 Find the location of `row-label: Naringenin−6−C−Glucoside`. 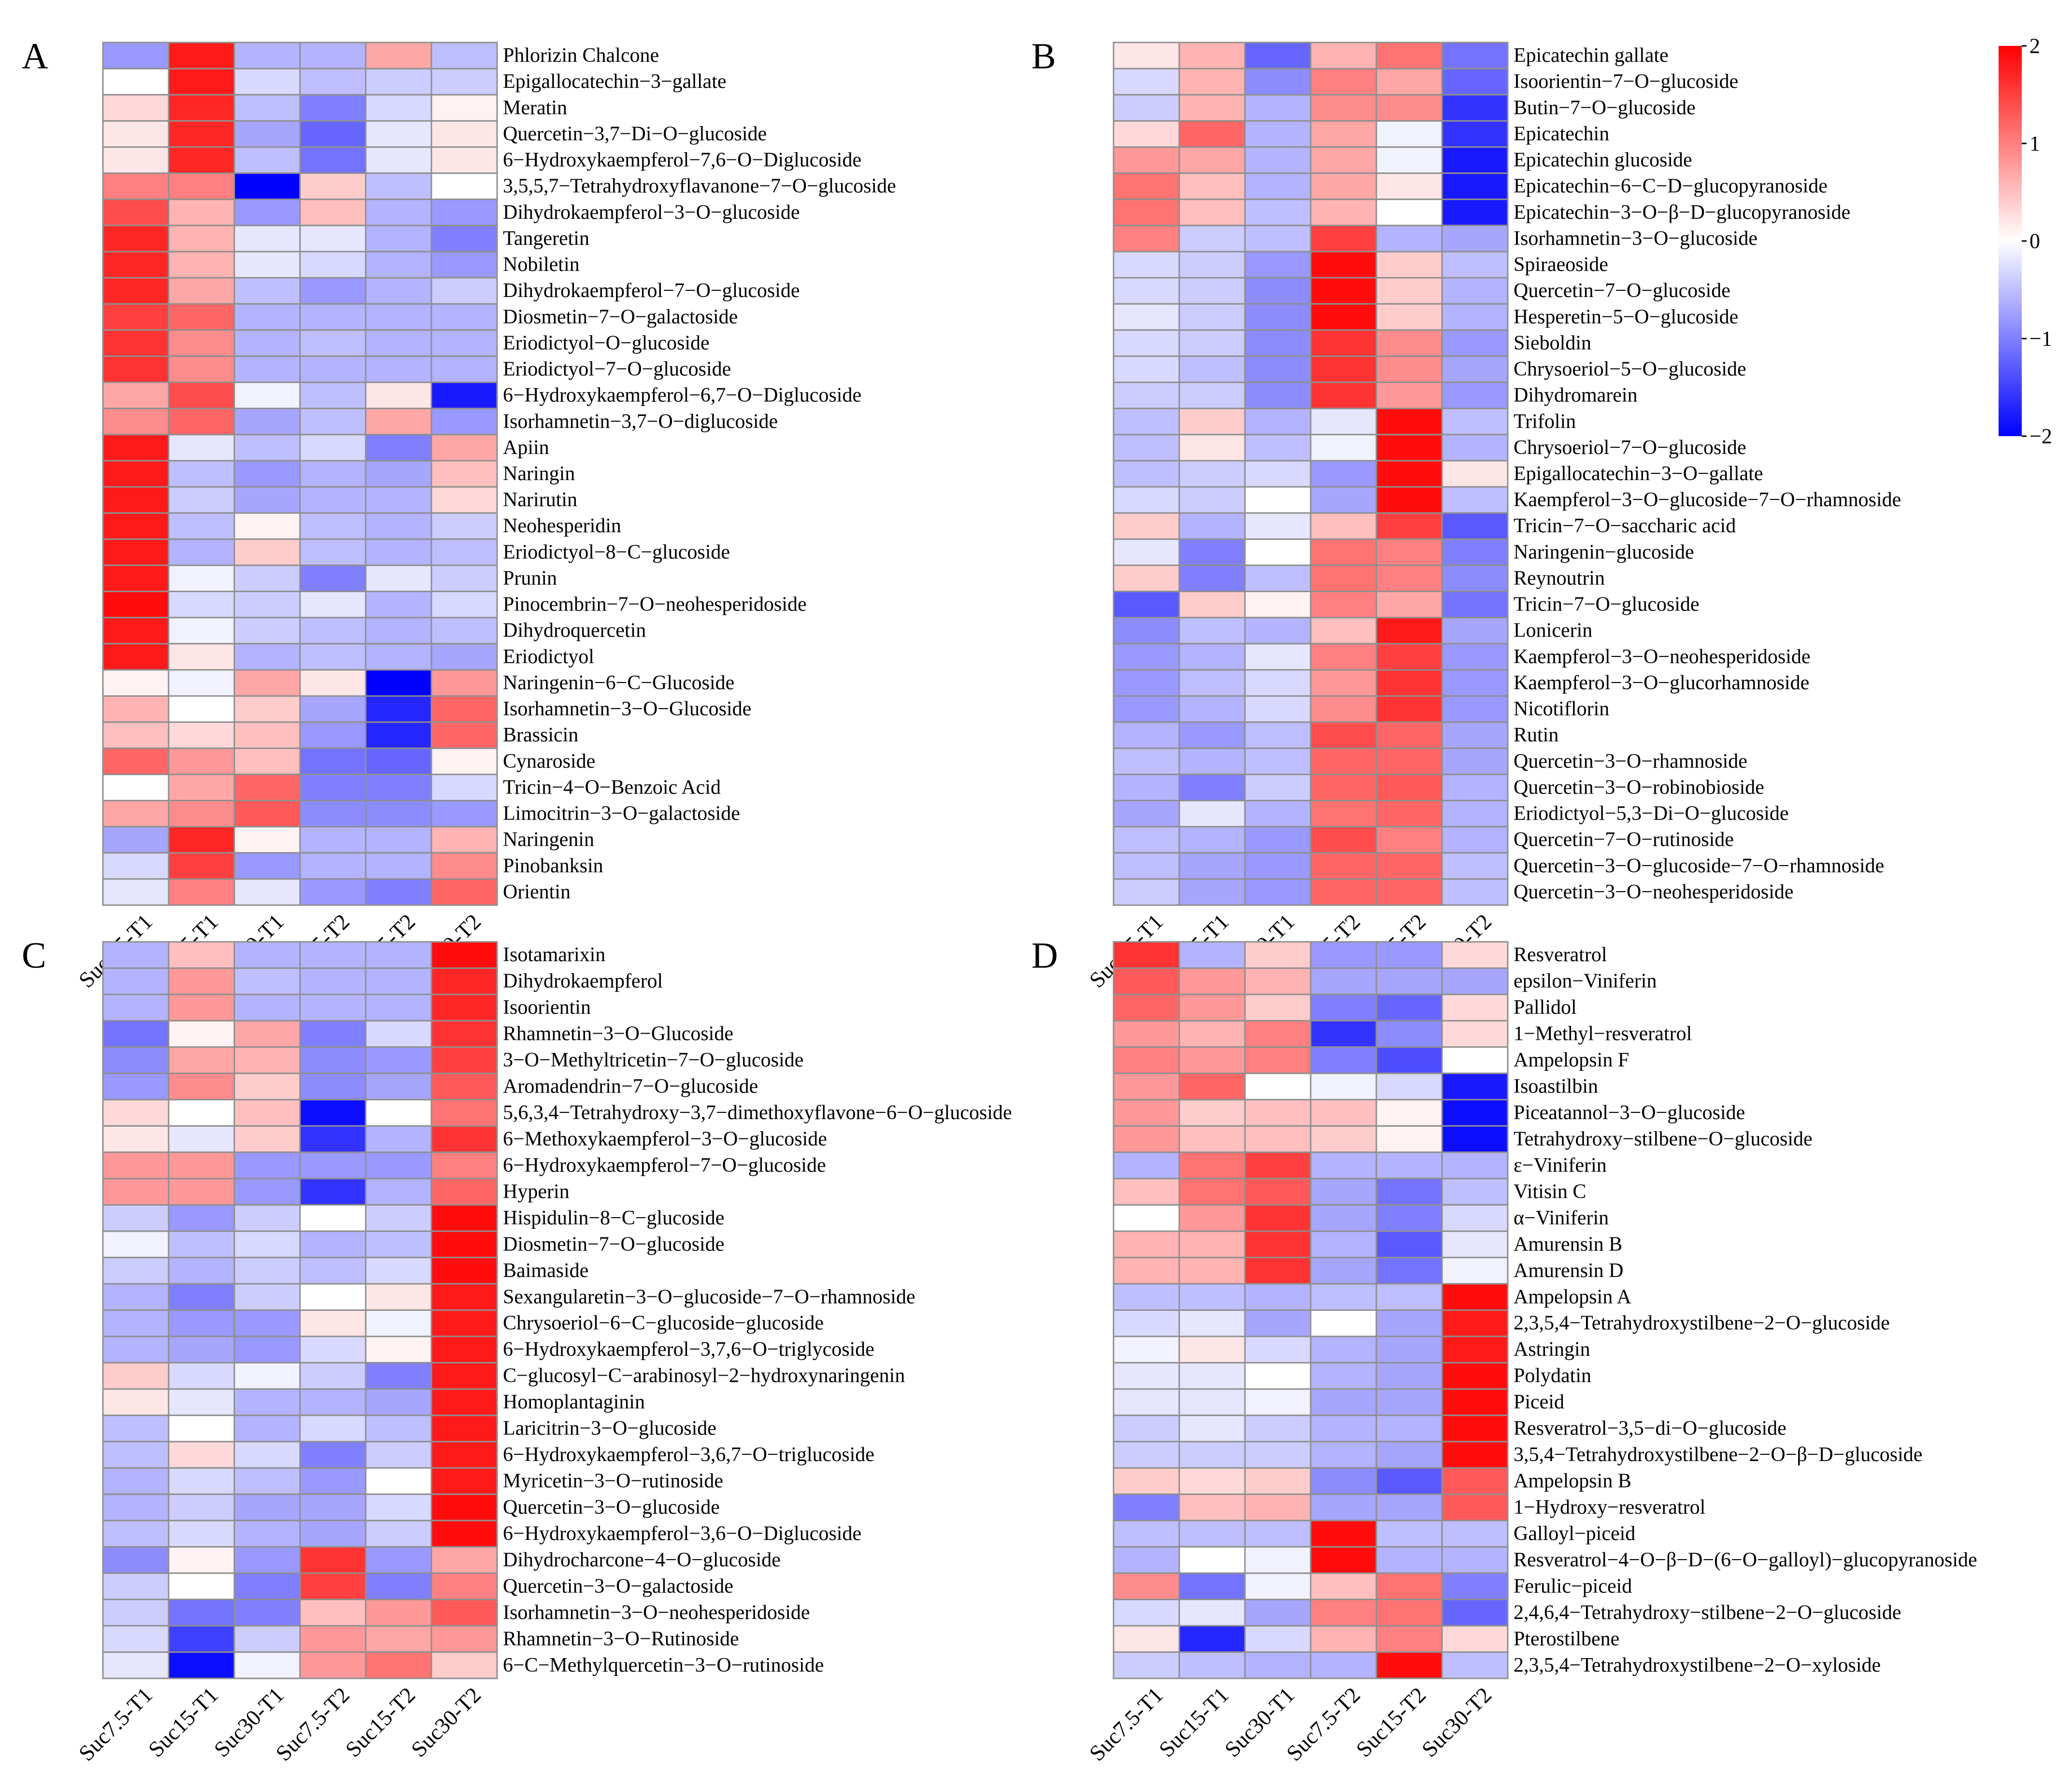

row-label: Naringenin−6−C−Glucoside is located at coordinates (618, 683).